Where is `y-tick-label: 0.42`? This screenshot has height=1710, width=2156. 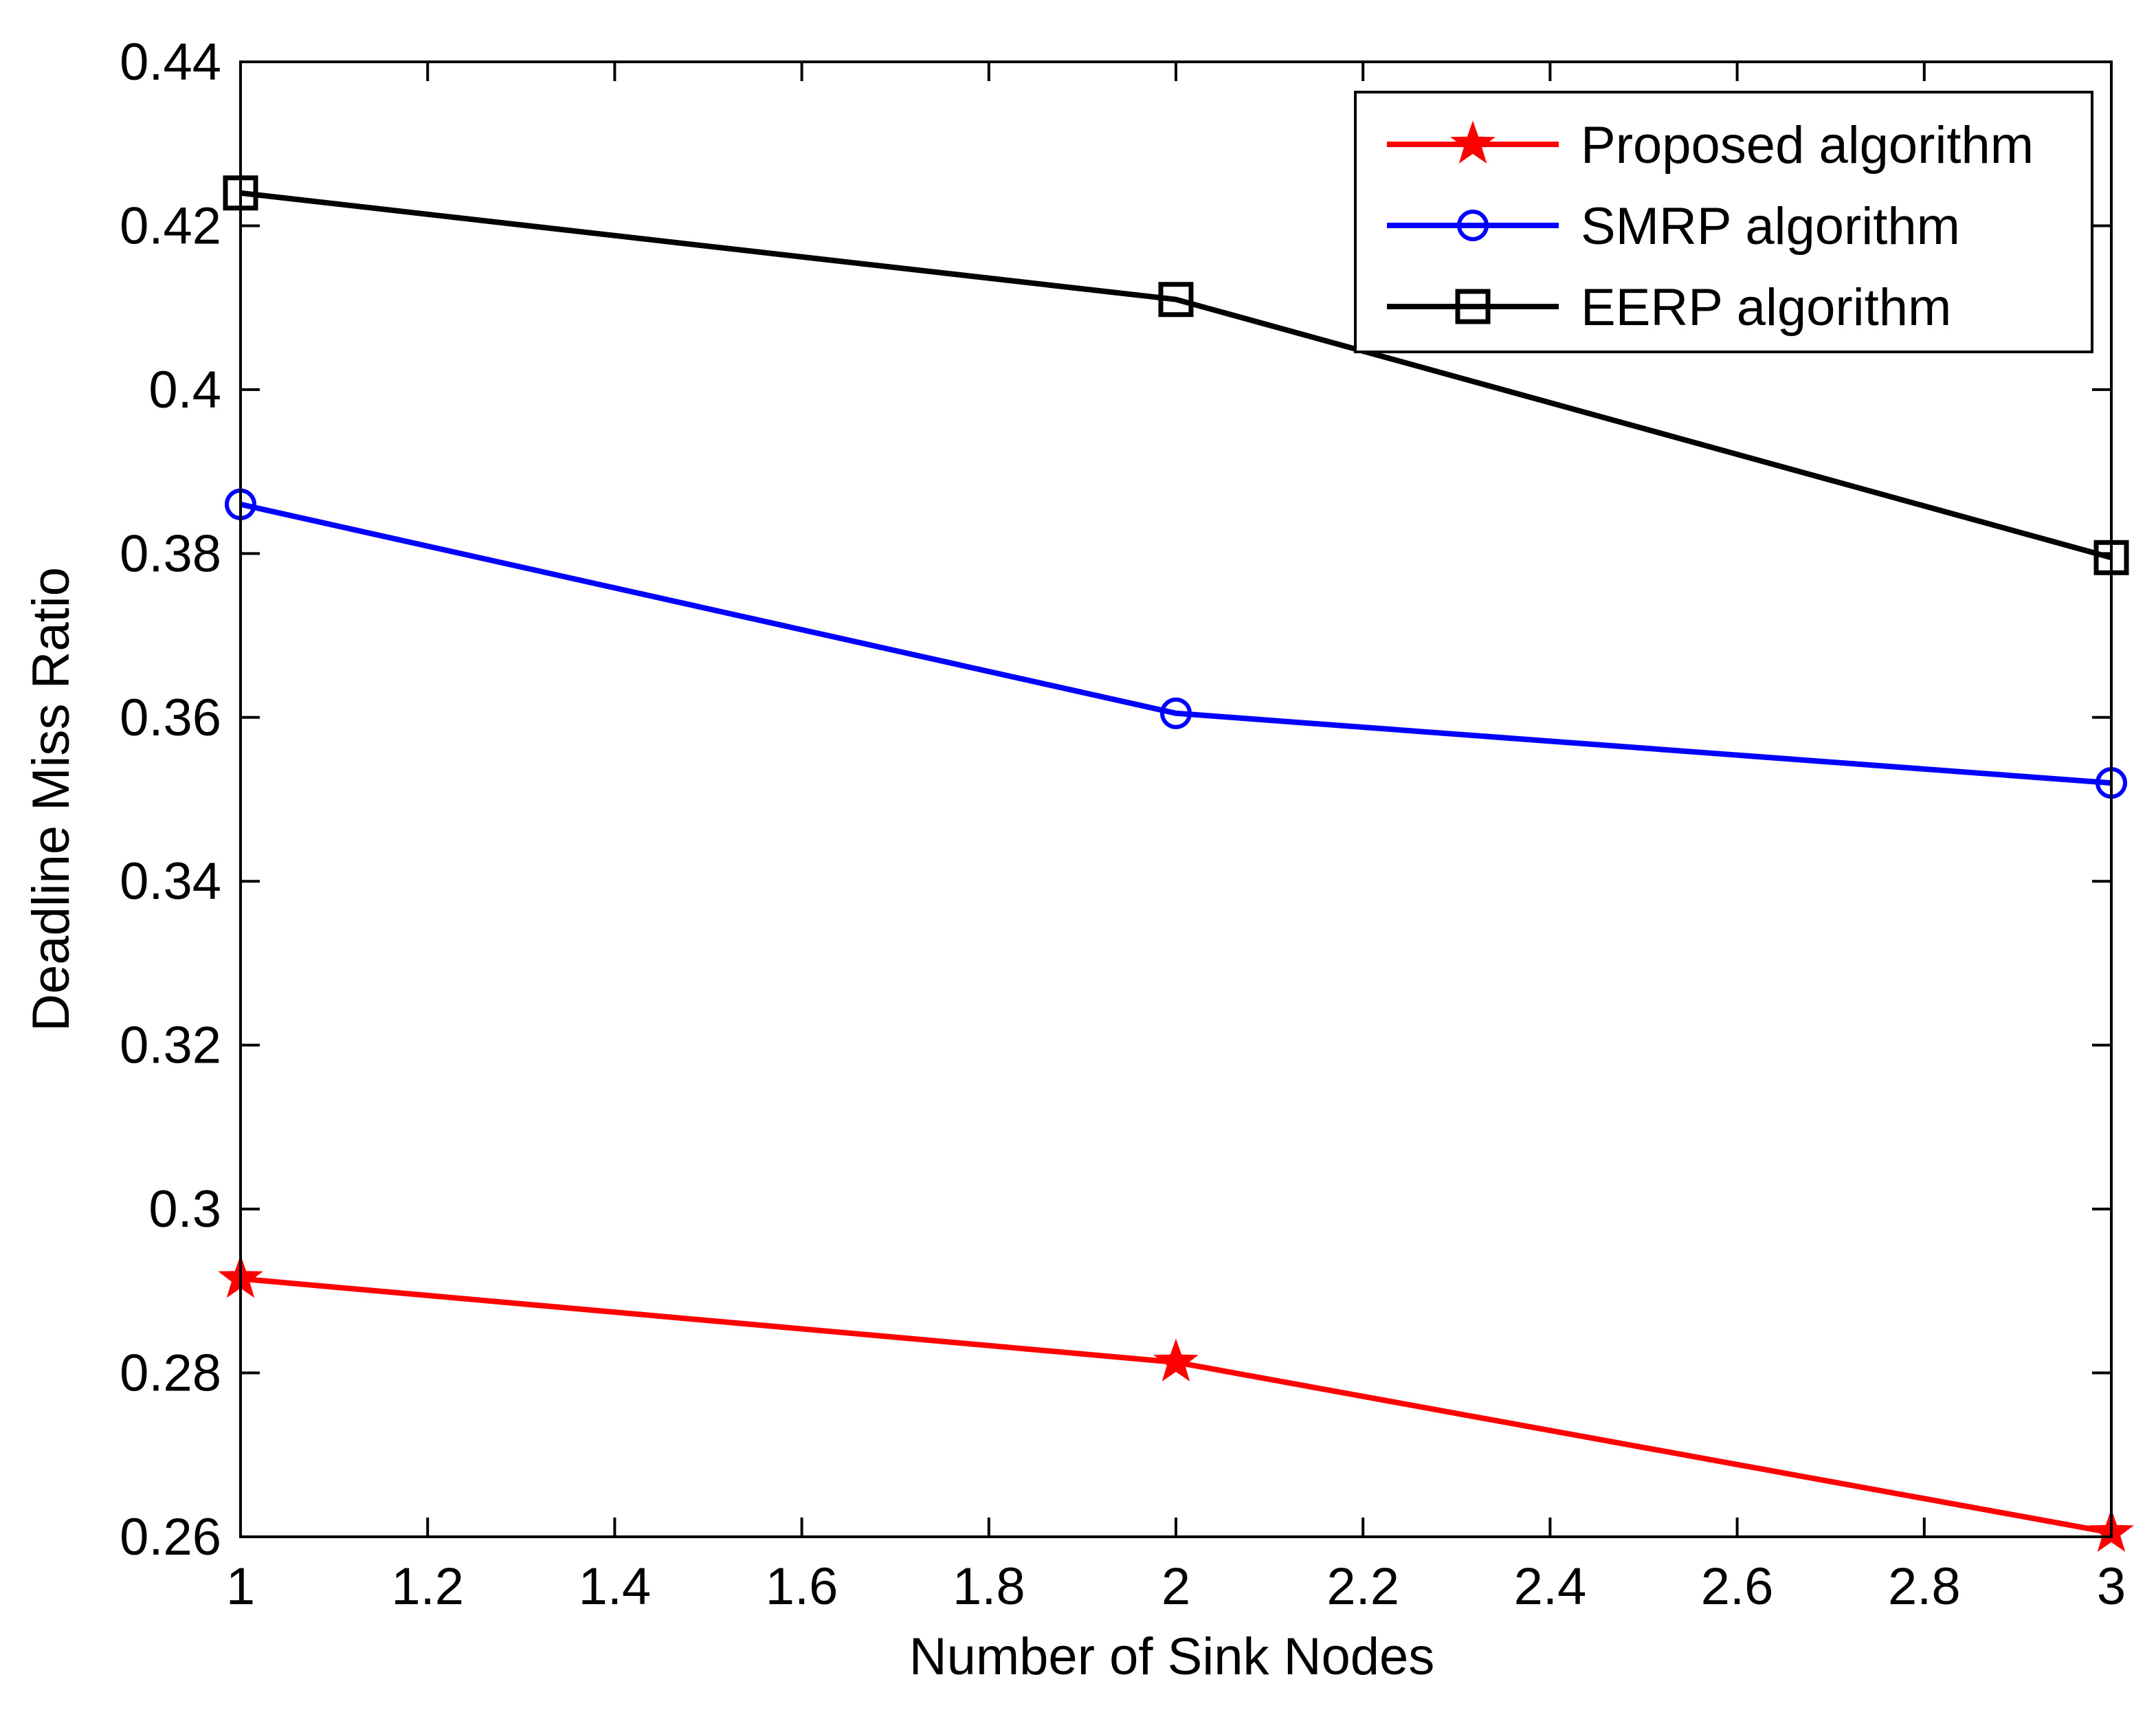 y-tick-label: 0.42 is located at coordinates (170, 226).